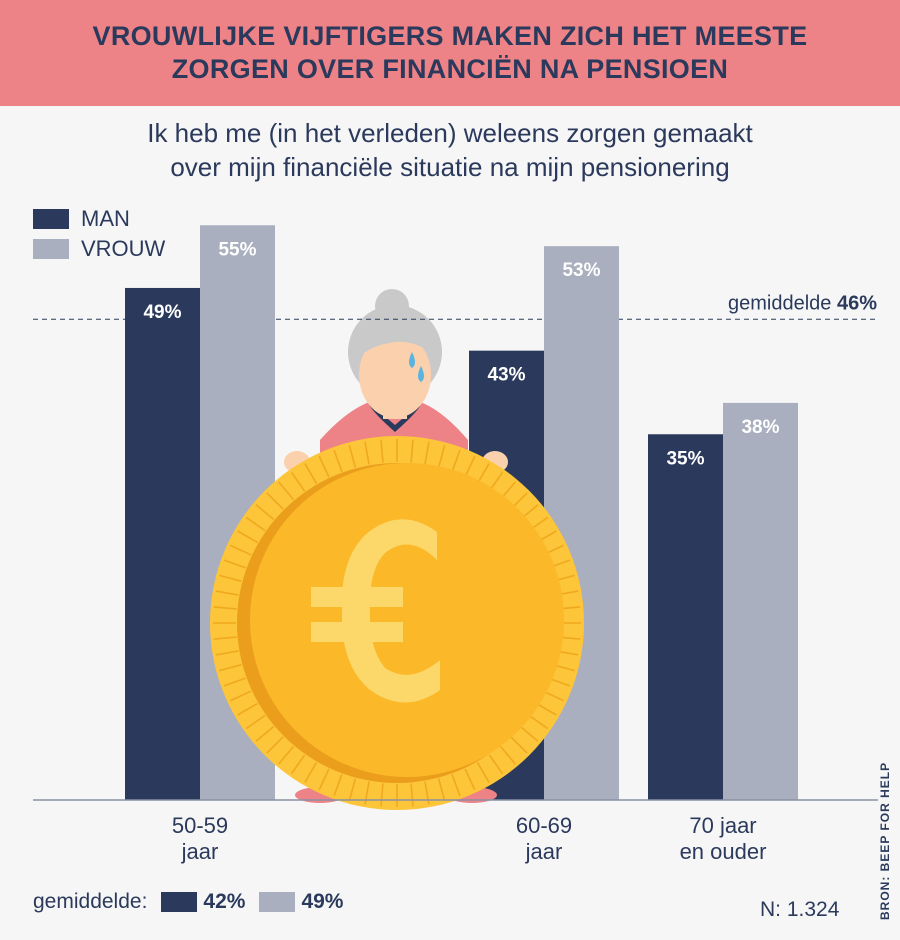 This screenshot has height=940, width=900. I want to click on value-label-man-1: 43%, so click(506, 375).